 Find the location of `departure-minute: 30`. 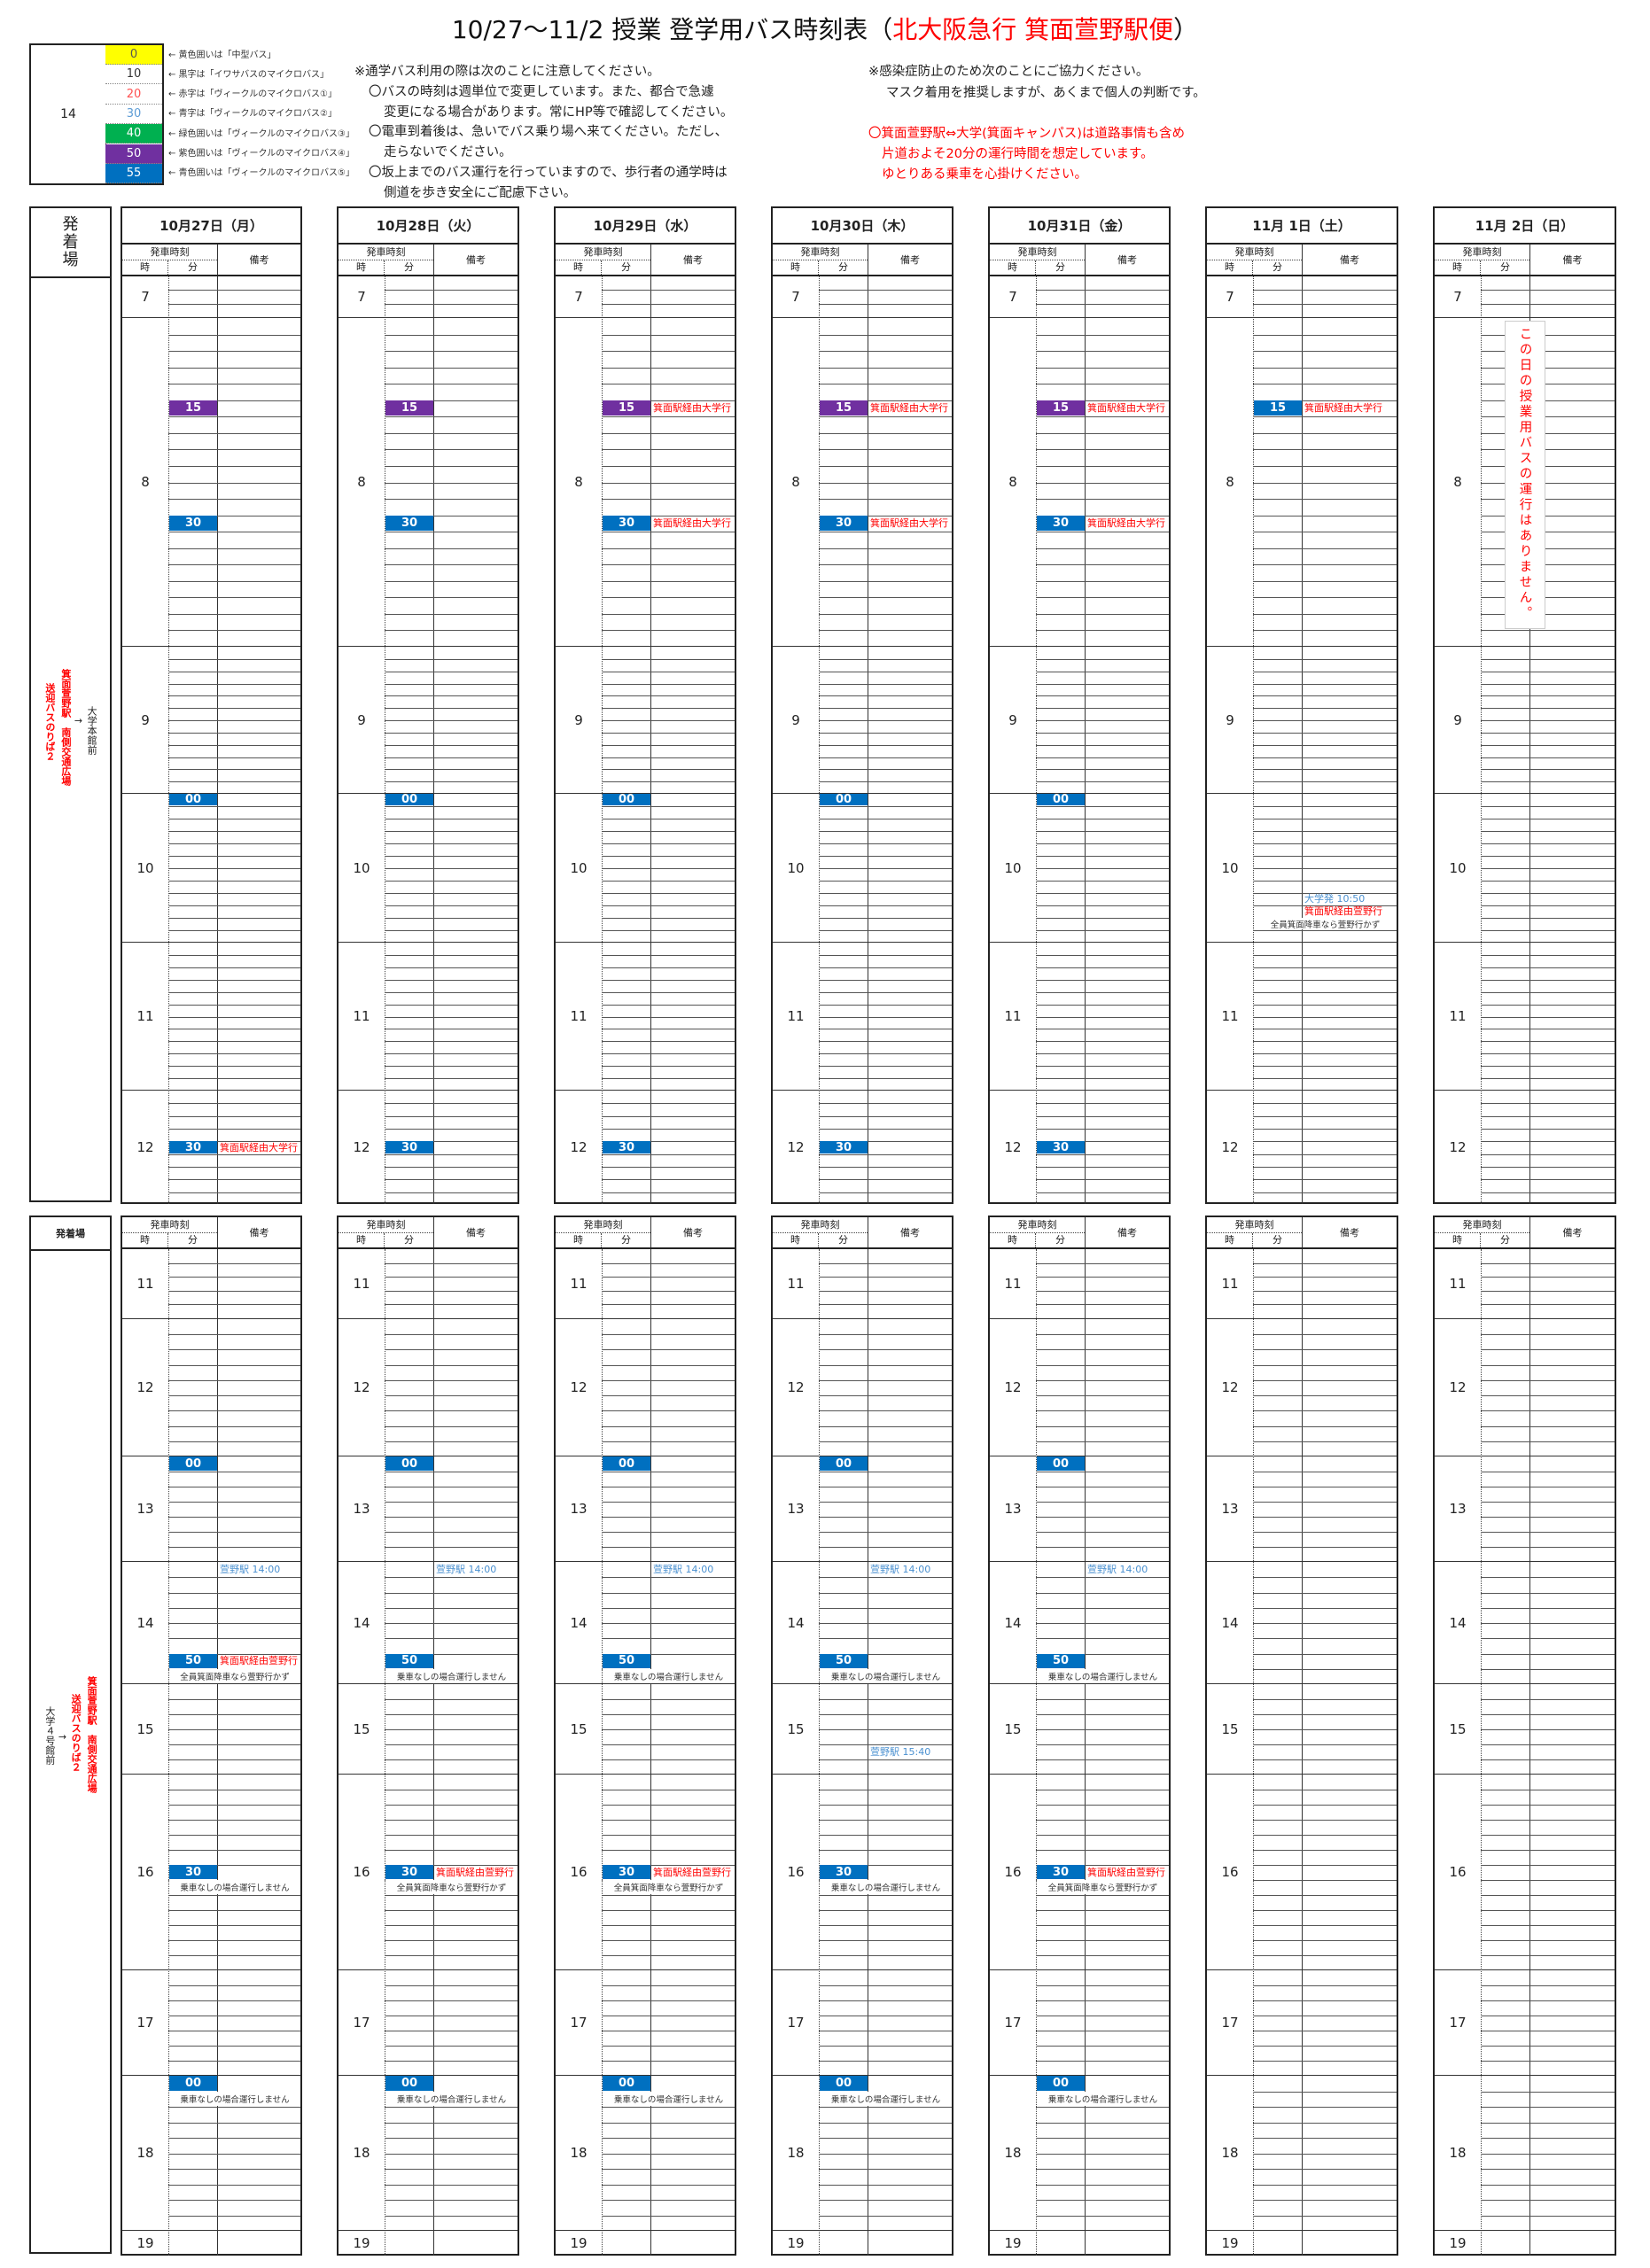

departure-minute: 30 is located at coordinates (844, 1147).